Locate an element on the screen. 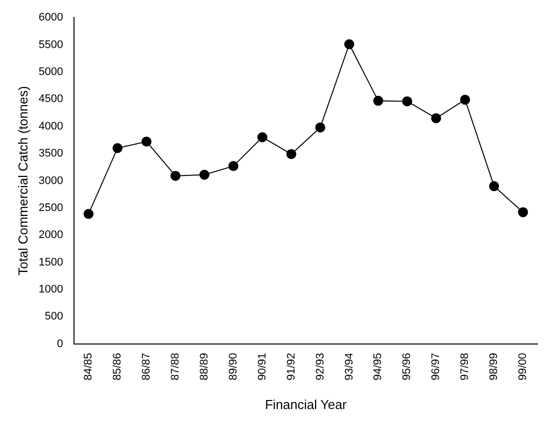  x-tick-label: 99/00 is located at coordinates (523, 366).